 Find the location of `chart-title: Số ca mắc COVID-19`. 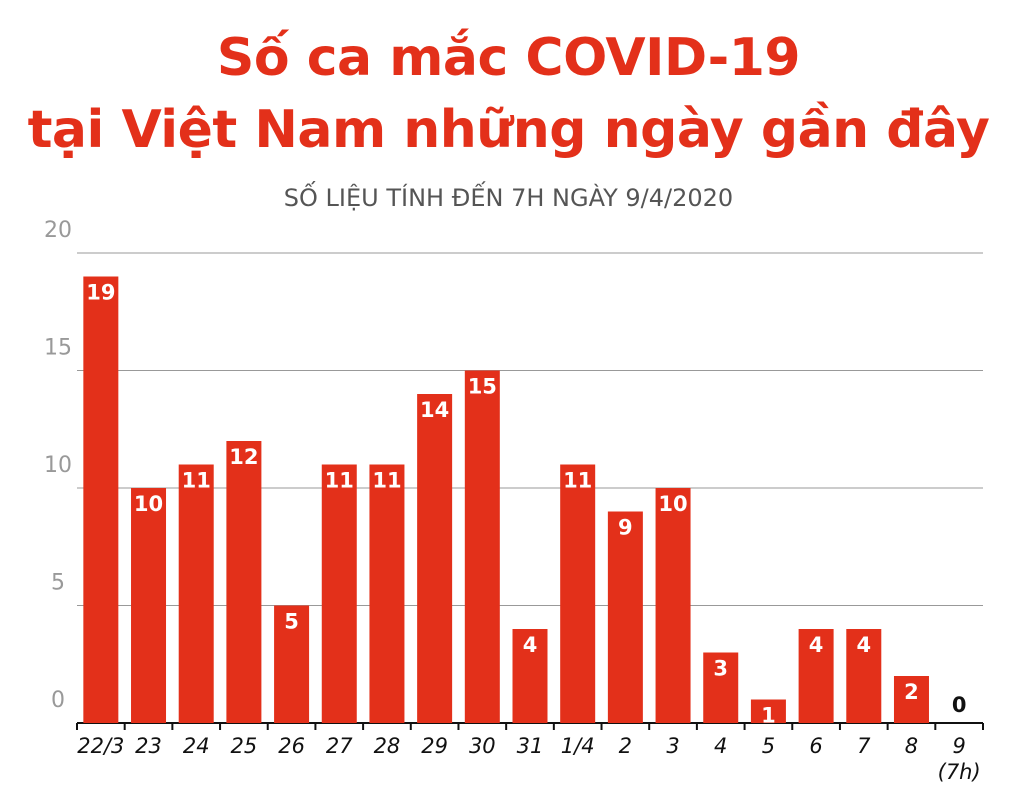

chart-title: Số ca mắc COVID-19 is located at coordinates (508, 58).